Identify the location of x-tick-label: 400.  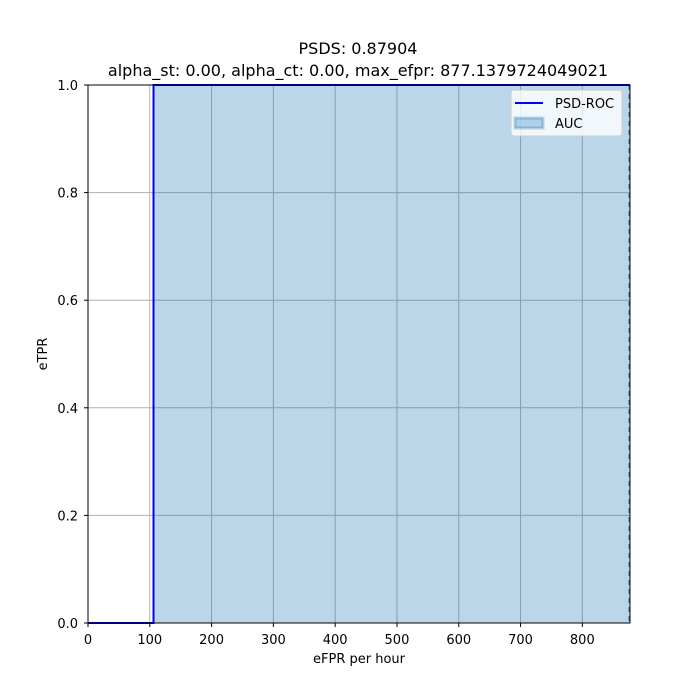
(335, 640).